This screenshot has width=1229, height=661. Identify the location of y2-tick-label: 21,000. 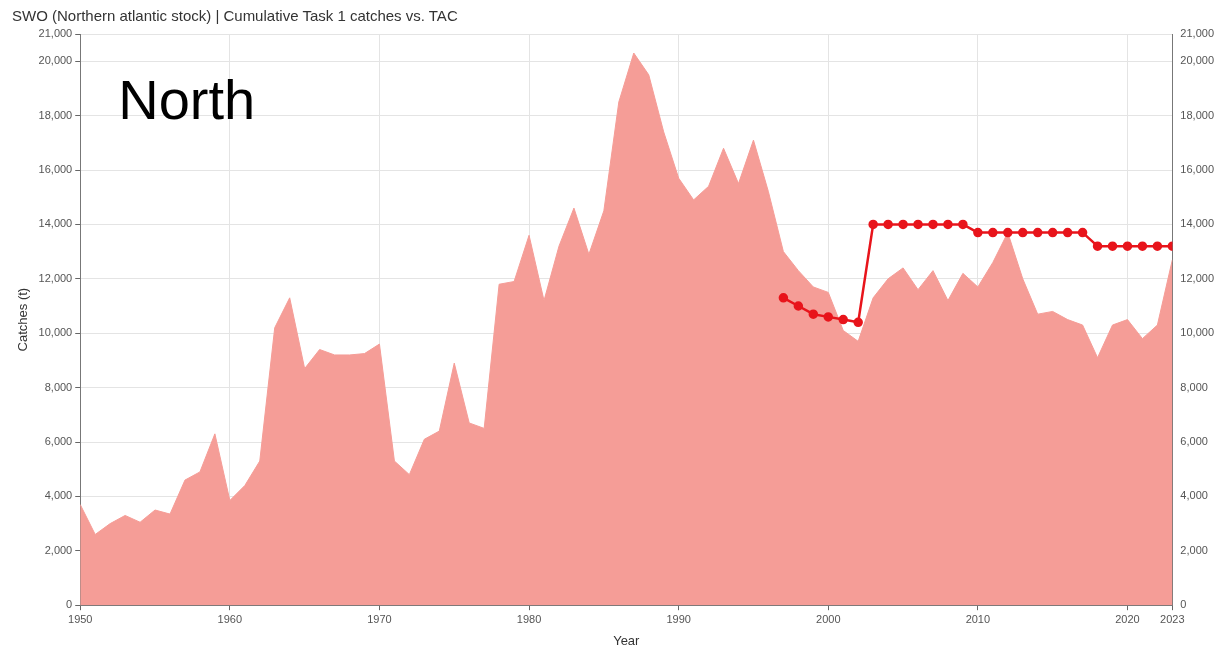
(1197, 33).